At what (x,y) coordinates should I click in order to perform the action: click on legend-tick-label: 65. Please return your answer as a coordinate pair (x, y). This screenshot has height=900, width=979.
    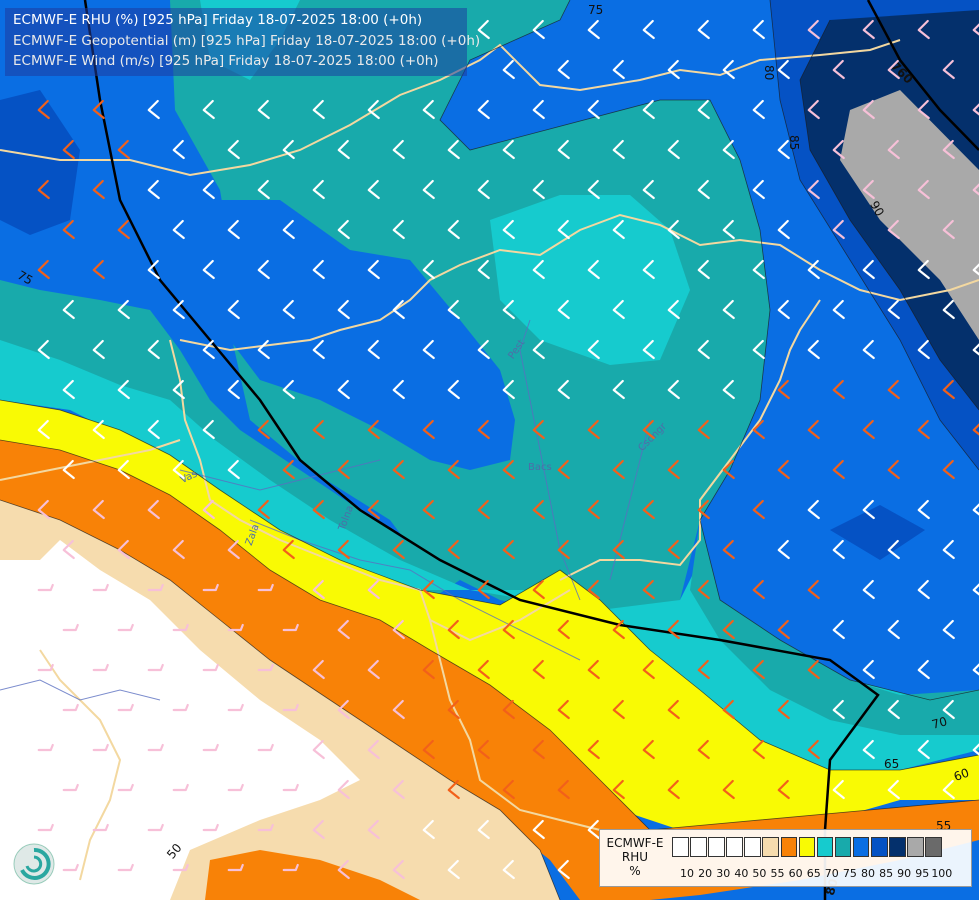
    Looking at the image, I should click on (813, 873).